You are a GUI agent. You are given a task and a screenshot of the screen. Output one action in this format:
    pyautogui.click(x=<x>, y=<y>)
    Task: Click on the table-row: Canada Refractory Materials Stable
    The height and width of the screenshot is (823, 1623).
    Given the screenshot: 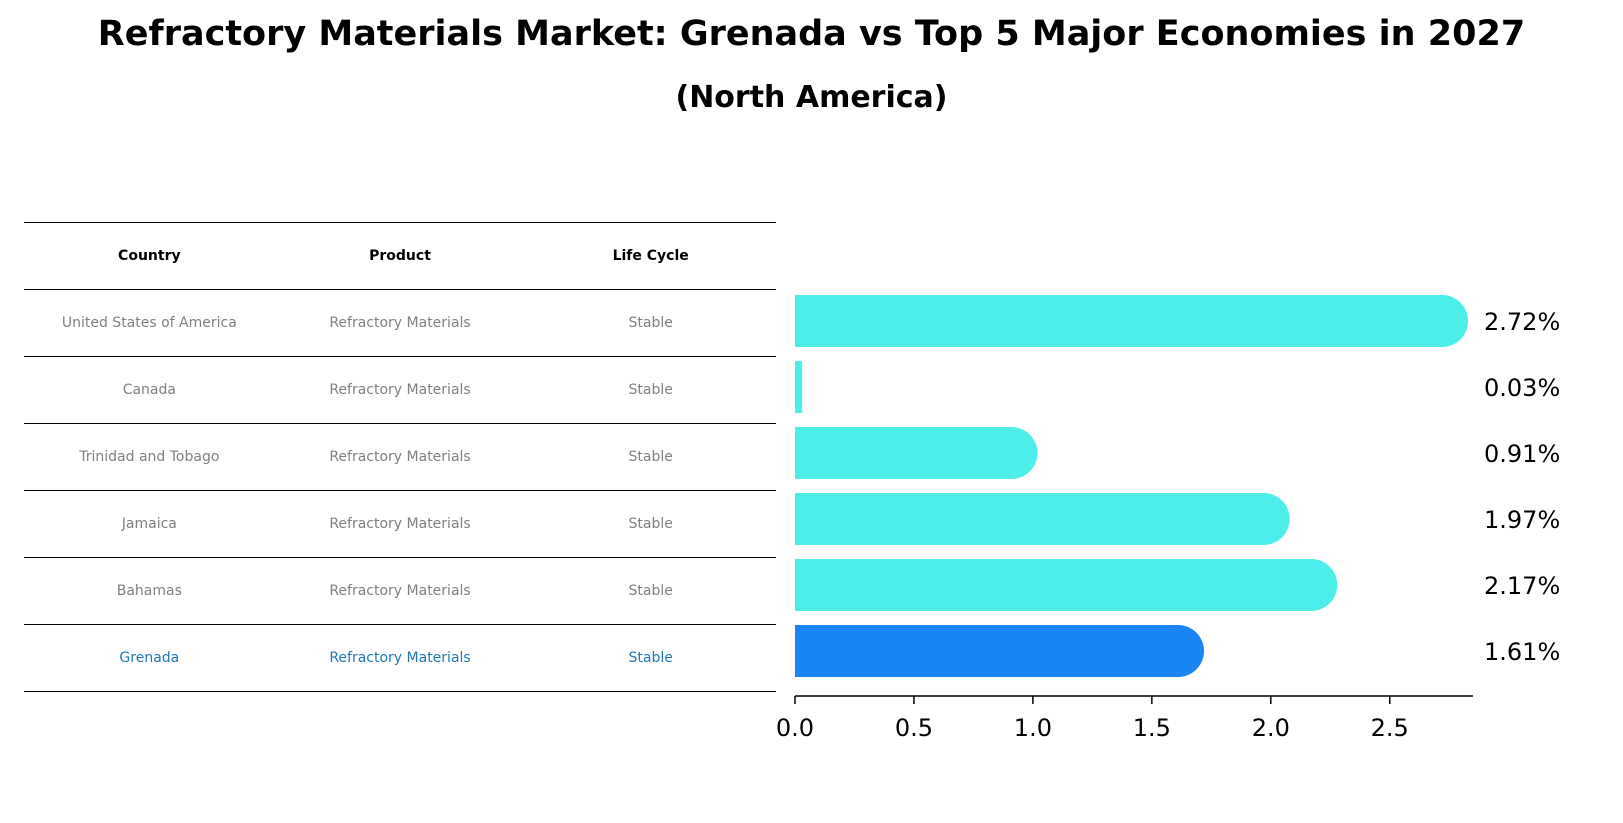 What is the action you would take?
    pyautogui.click(x=400, y=389)
    